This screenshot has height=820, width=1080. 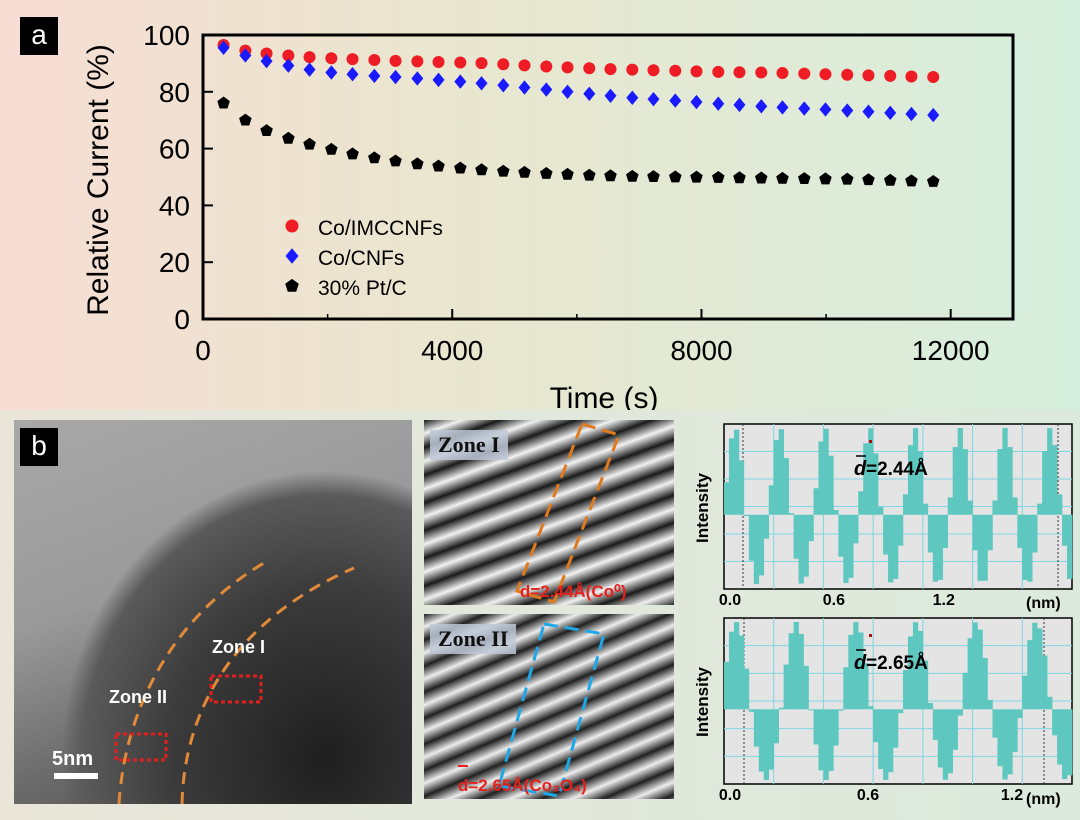 What do you see at coordinates (292, 285) in the screenshot?
I see `legend-marker-30-pt-c` at bounding box center [292, 285].